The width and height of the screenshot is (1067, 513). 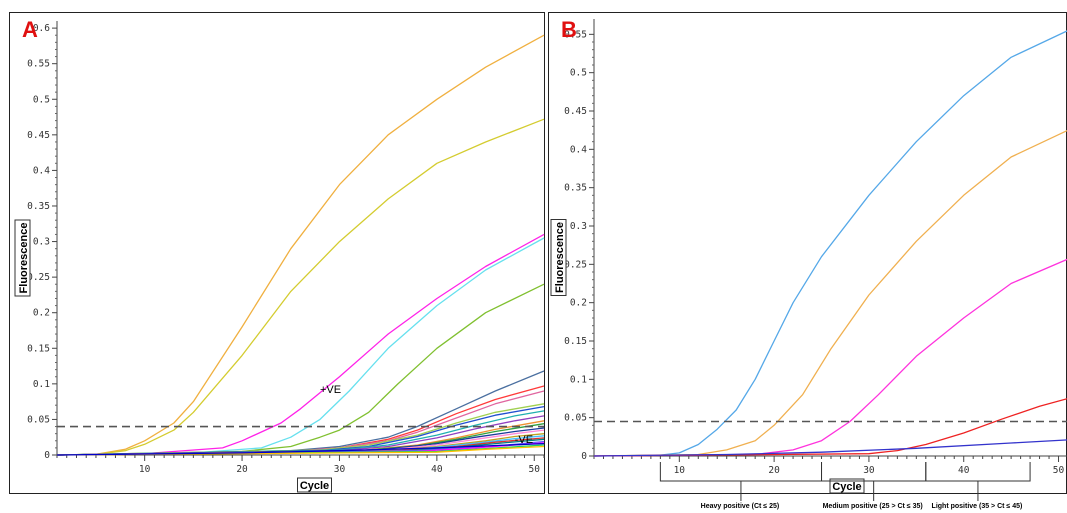 I want to click on category-label: Light positive (35 > Ct ≤ 45), so click(x=977, y=506).